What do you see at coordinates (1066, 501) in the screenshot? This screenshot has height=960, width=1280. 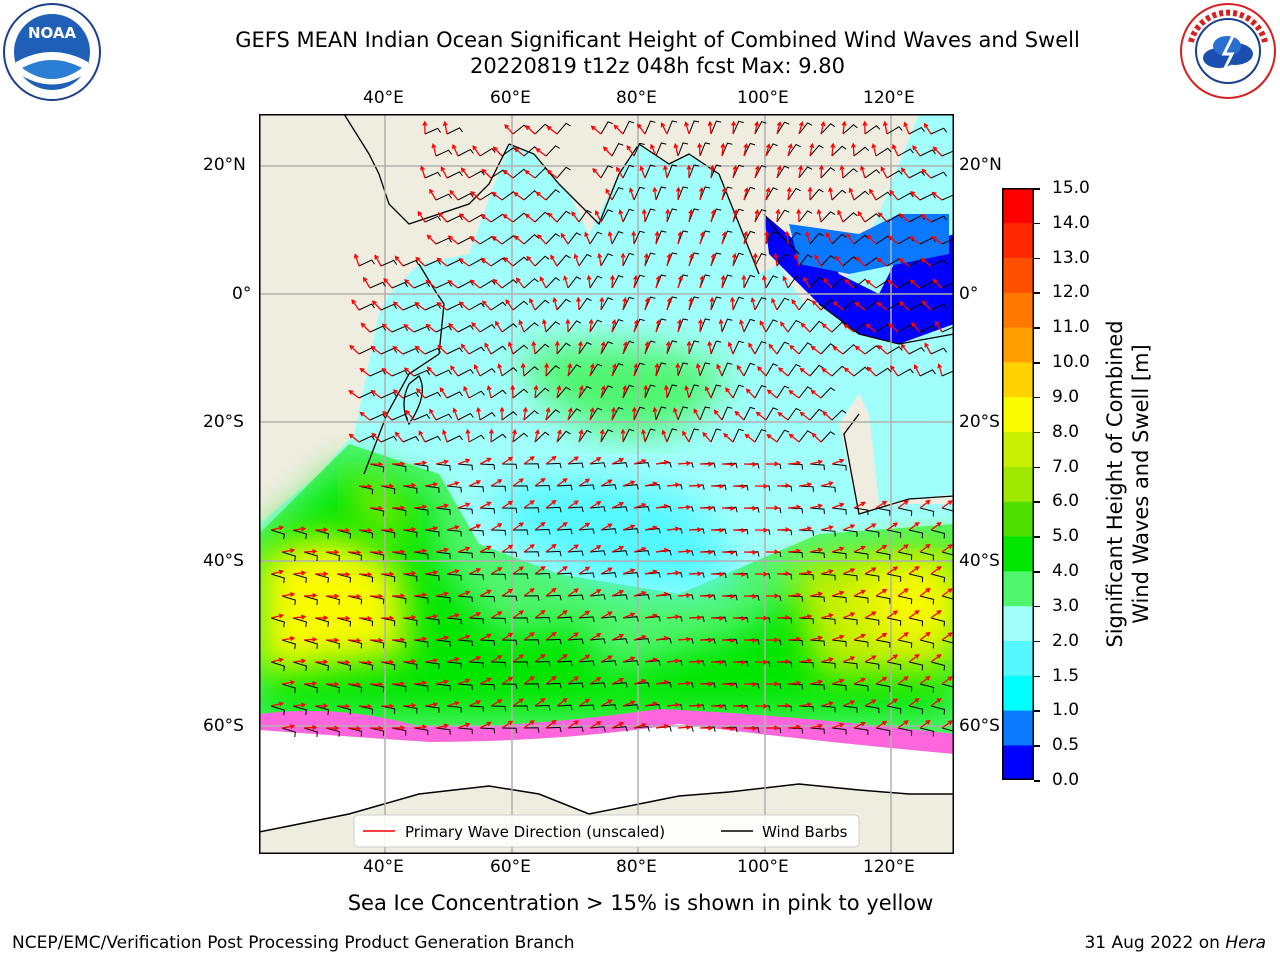 I see `colorbar-tick-label: 6.0` at bounding box center [1066, 501].